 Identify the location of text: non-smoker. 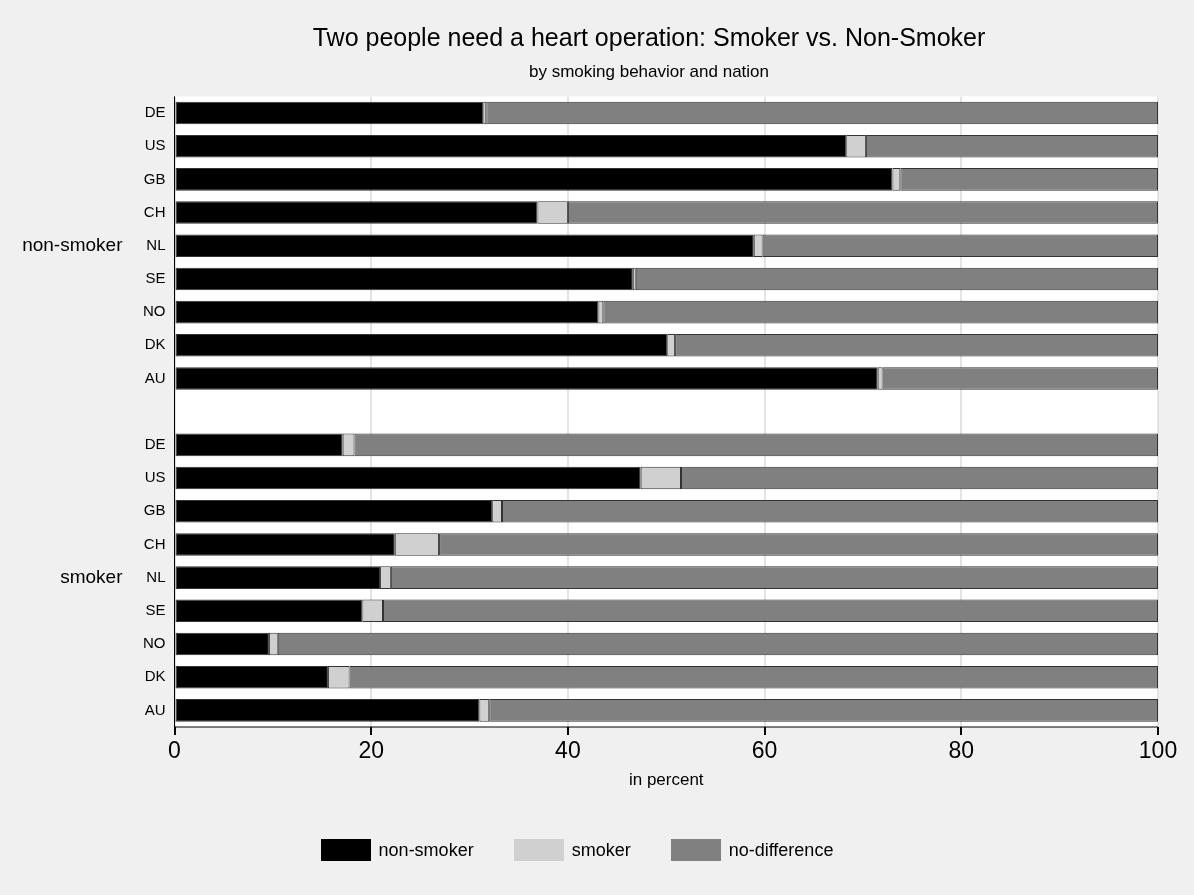
(73, 244).